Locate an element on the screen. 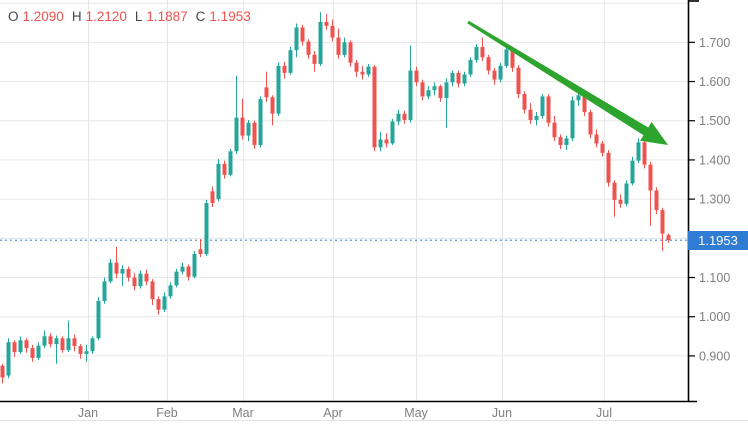  month-label: Mar is located at coordinates (243, 413).